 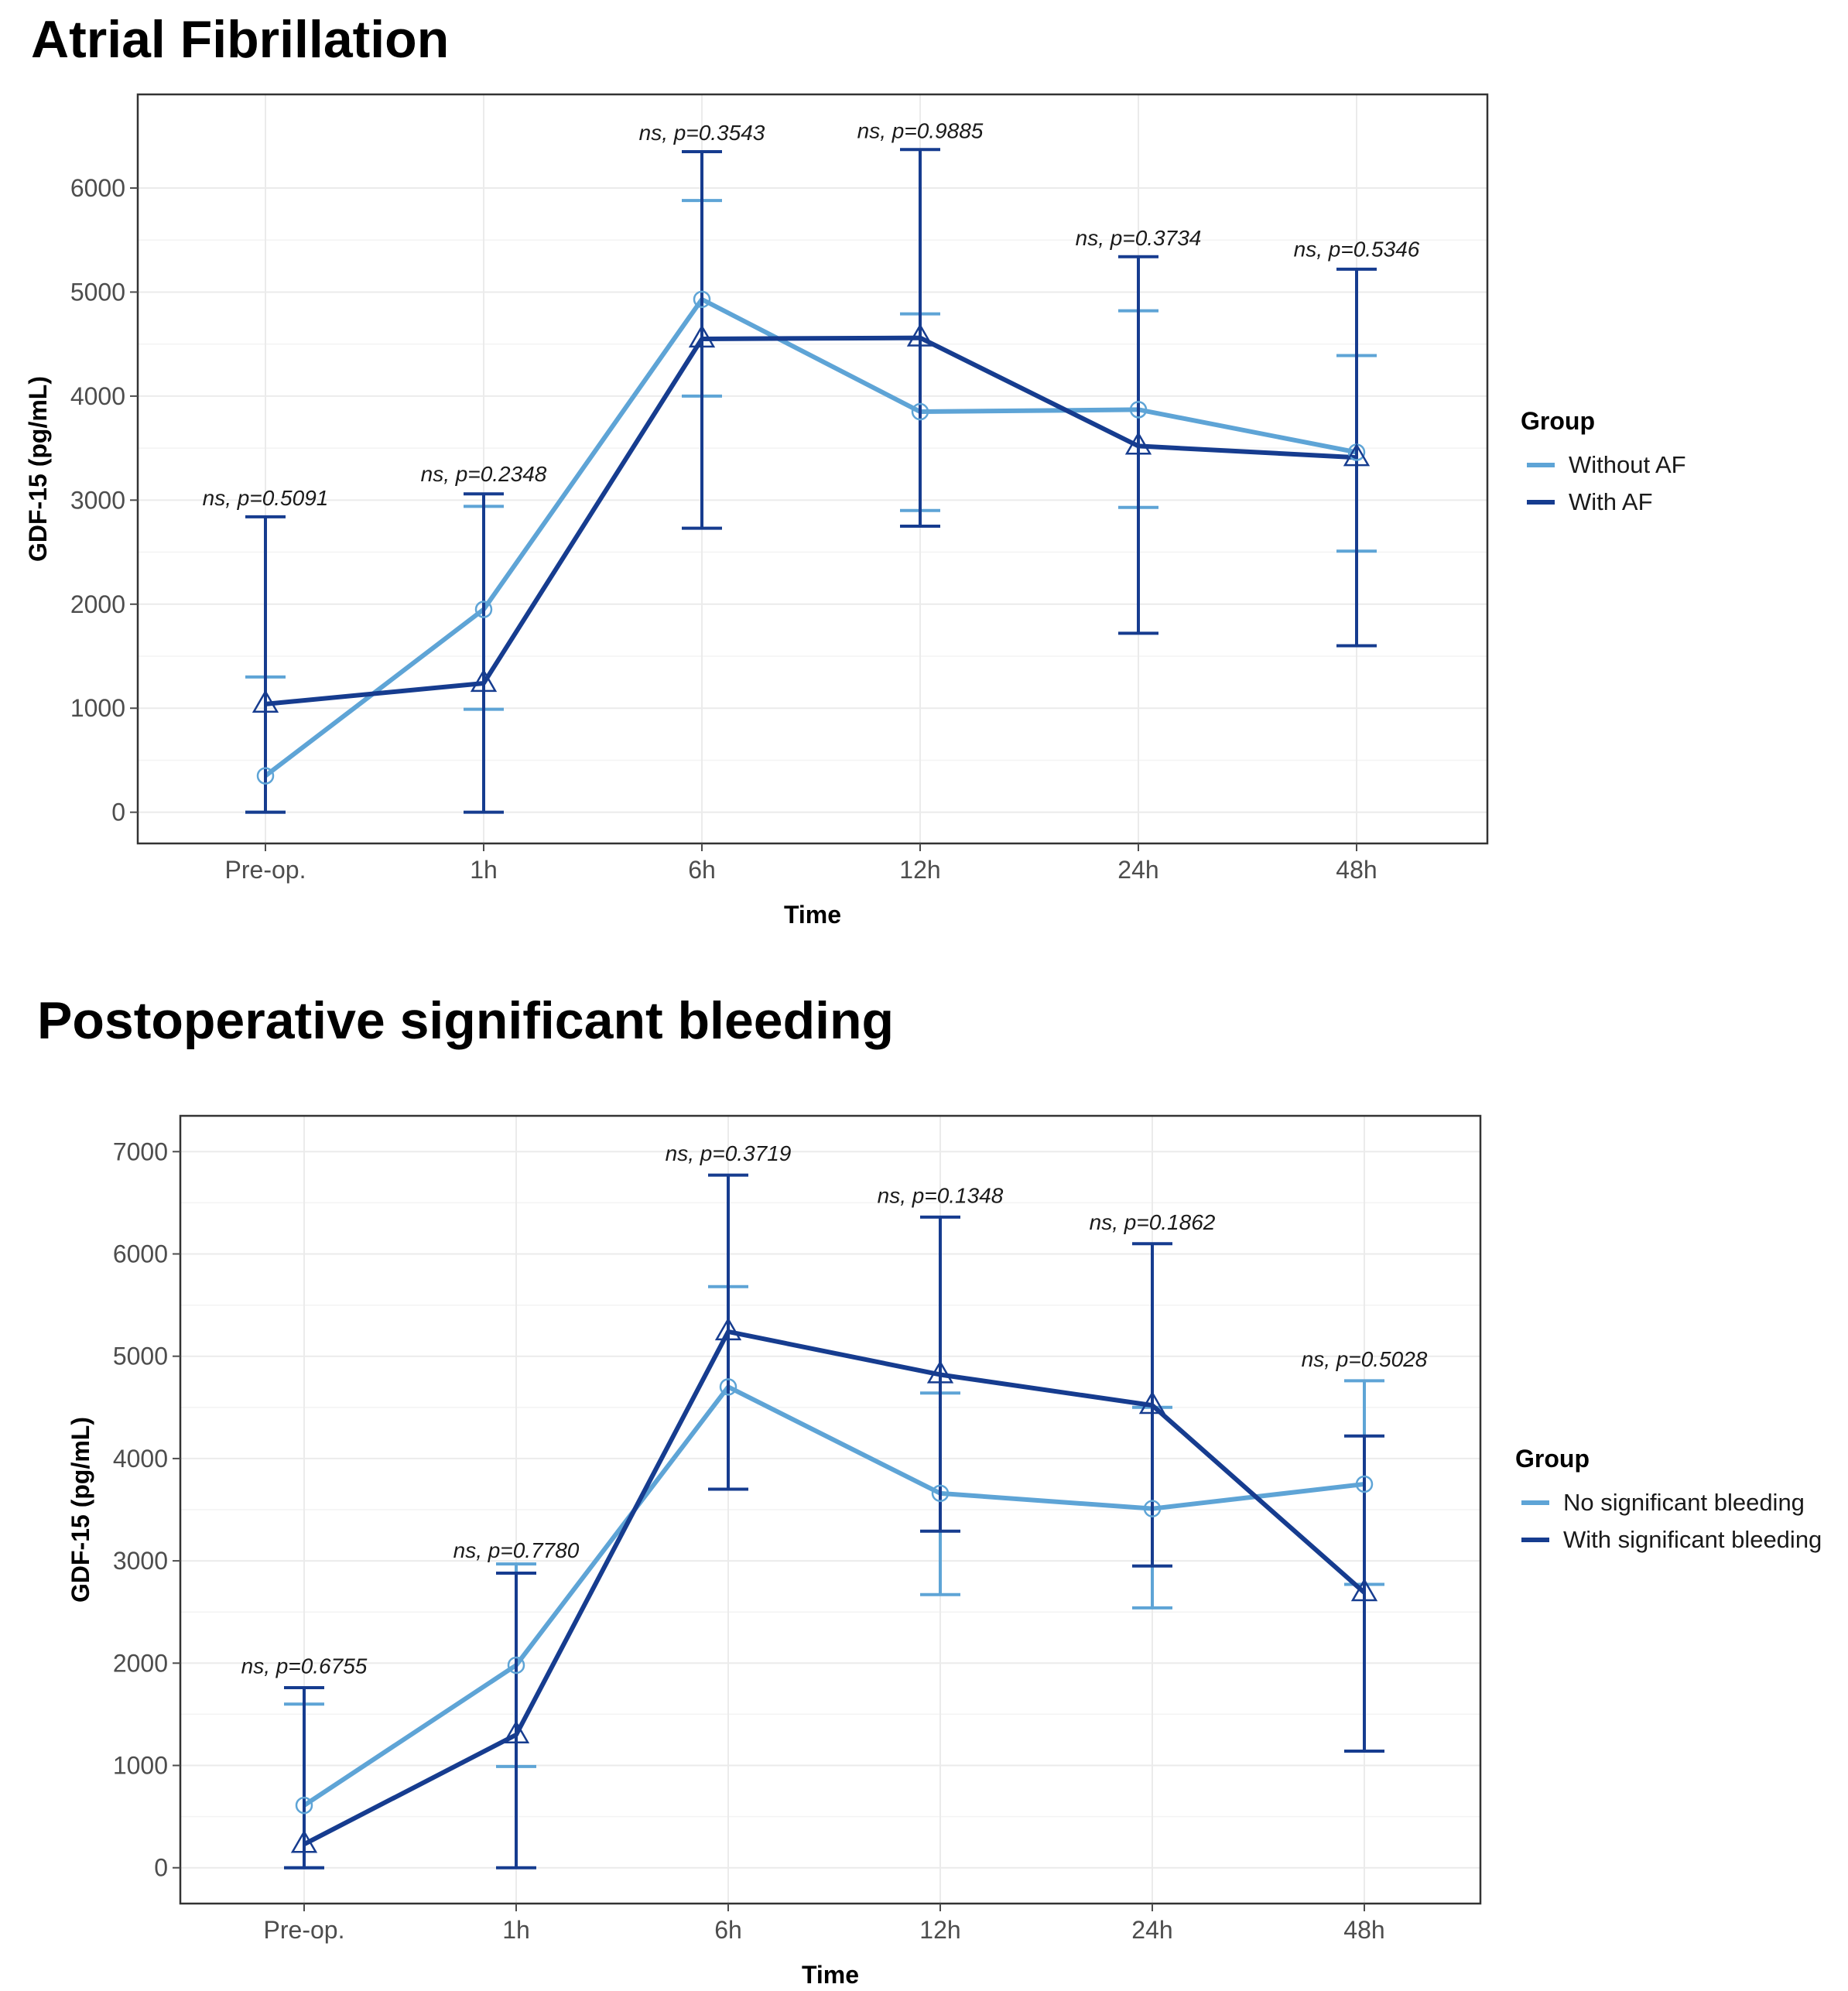 I want to click on c0-error-bar-with-af-12h, so click(x=920, y=338).